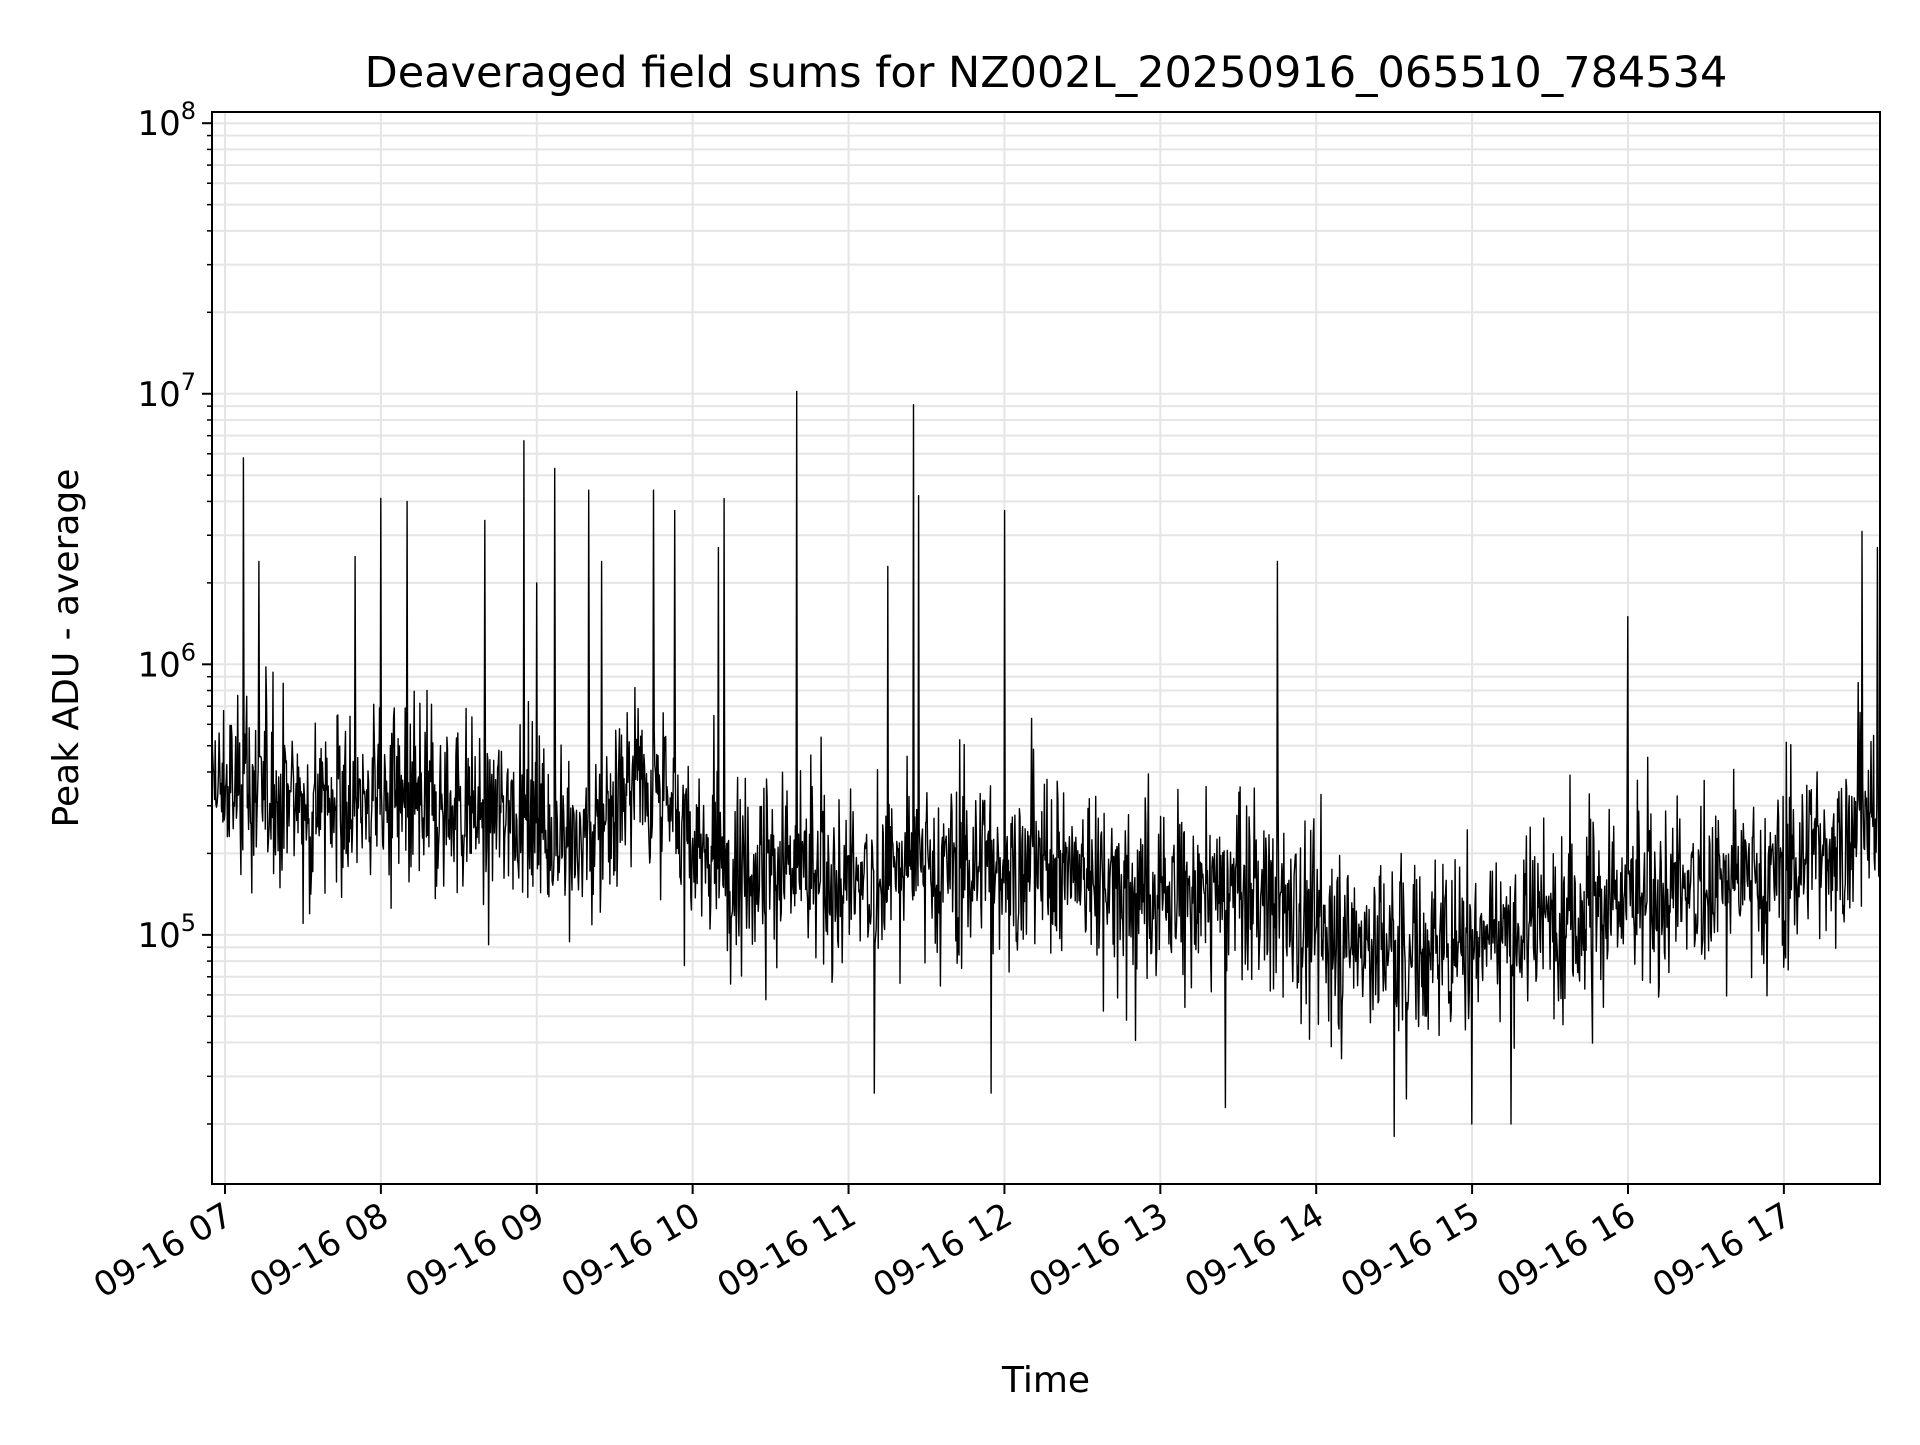 The width and height of the screenshot is (1920, 1445). I want to click on y-axis-label: Peak ADU - average, so click(66, 648).